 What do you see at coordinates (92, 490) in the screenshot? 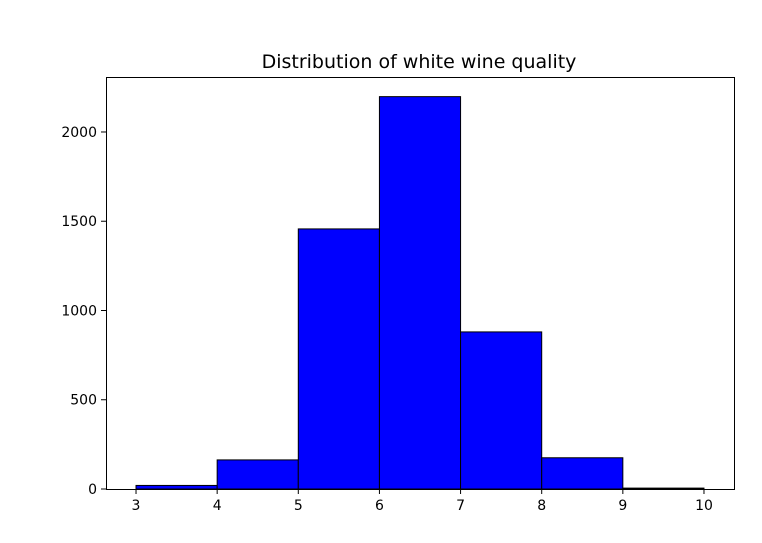
I see `y-tick-label-0: 0` at bounding box center [92, 490].